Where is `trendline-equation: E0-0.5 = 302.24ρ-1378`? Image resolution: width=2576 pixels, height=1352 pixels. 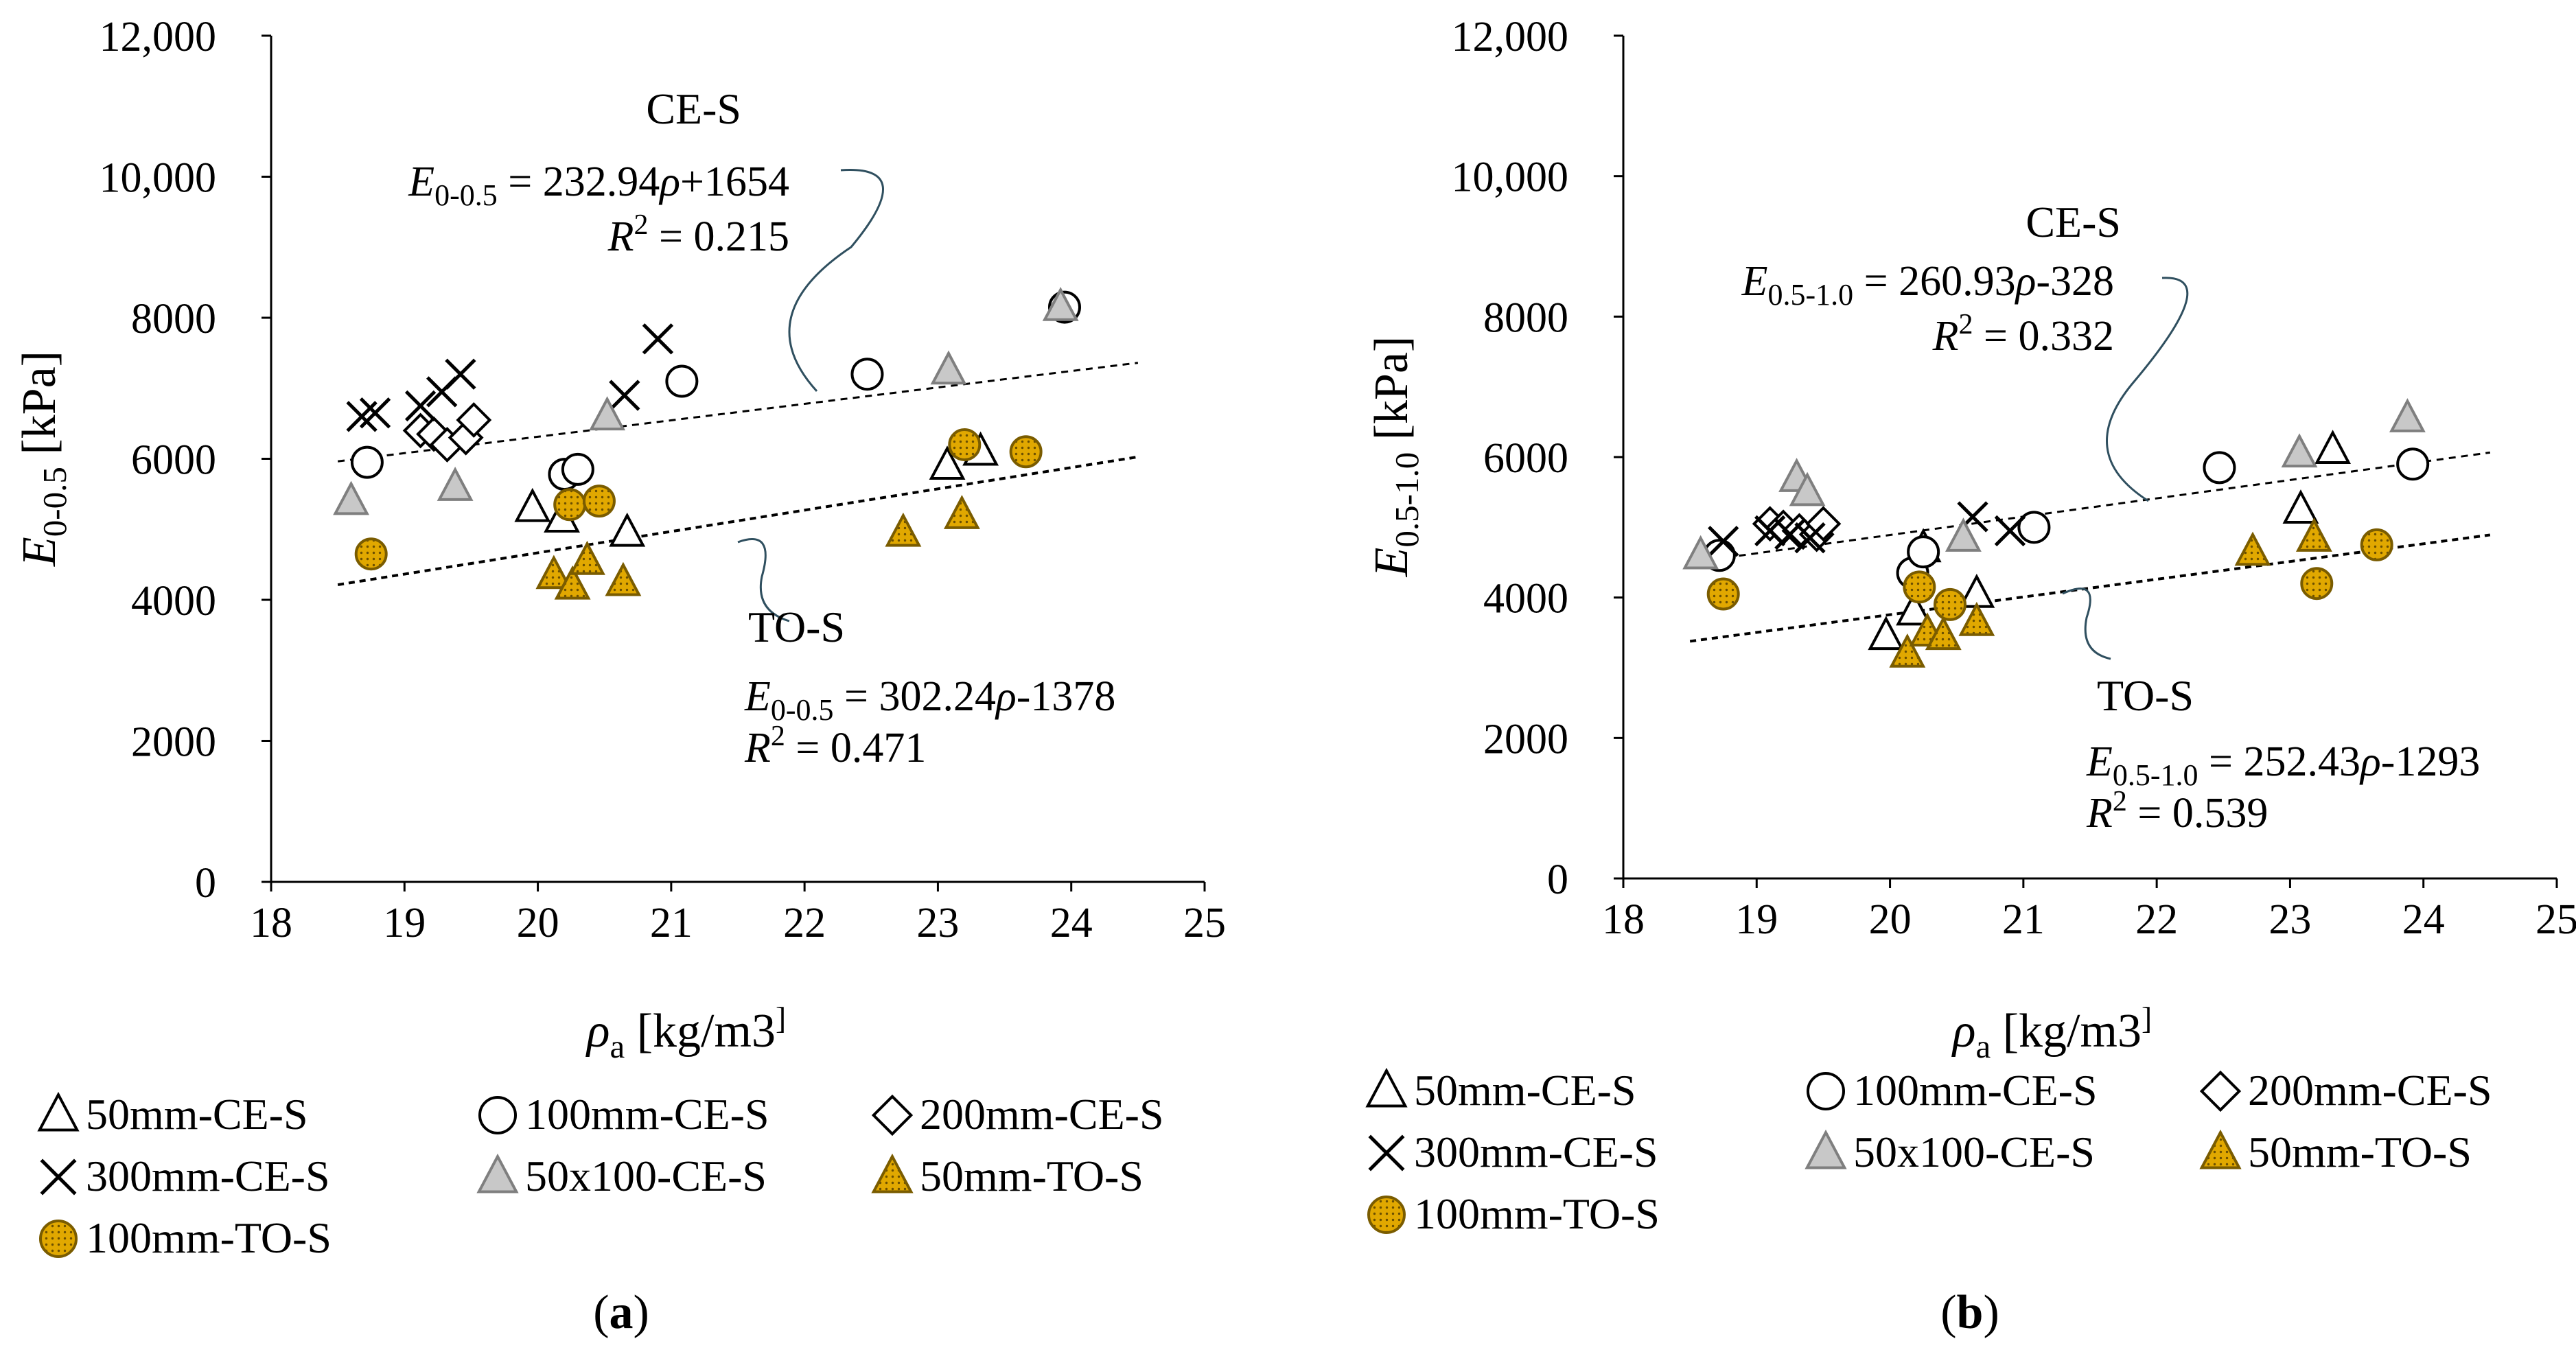 trendline-equation: E0-0.5 = 302.24ρ-1378 is located at coordinates (929, 700).